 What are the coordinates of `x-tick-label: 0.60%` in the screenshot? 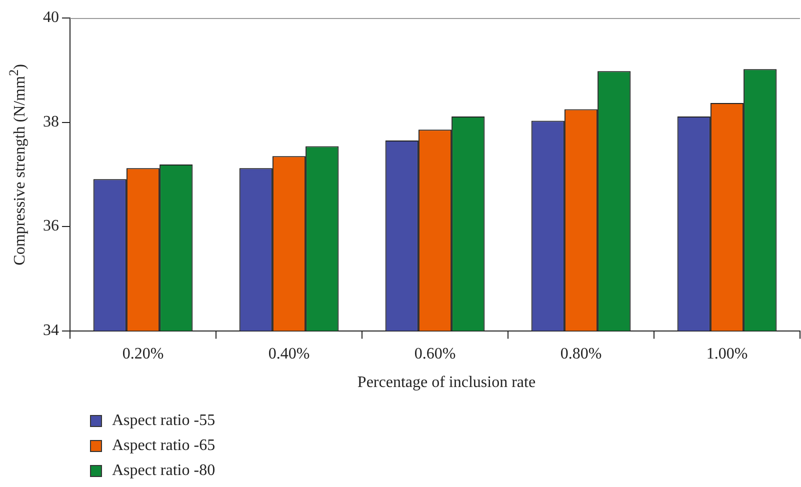 It's located at (435, 354).